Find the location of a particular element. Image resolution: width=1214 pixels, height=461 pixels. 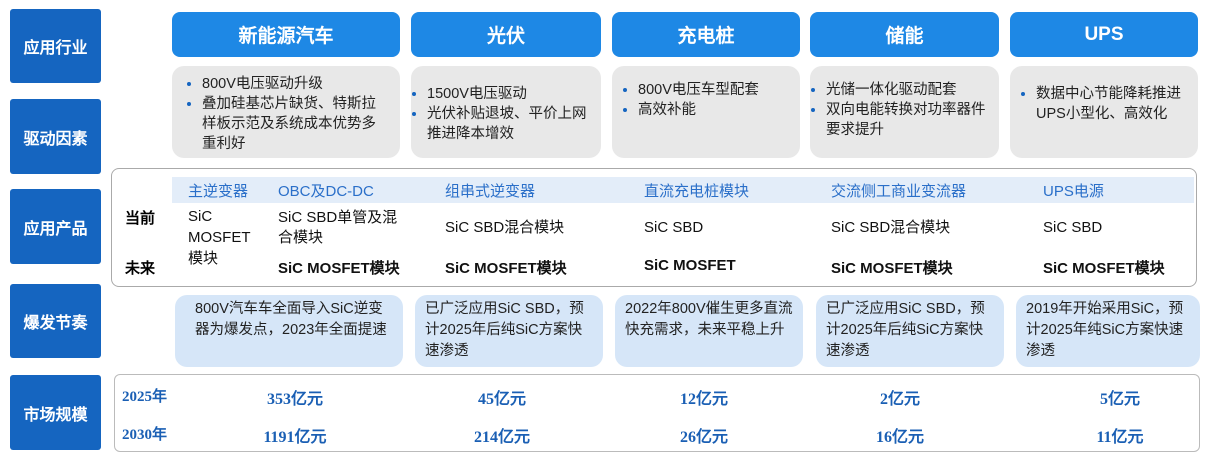

driver-item: 800V电压车型配套 is located at coordinates (714, 90).